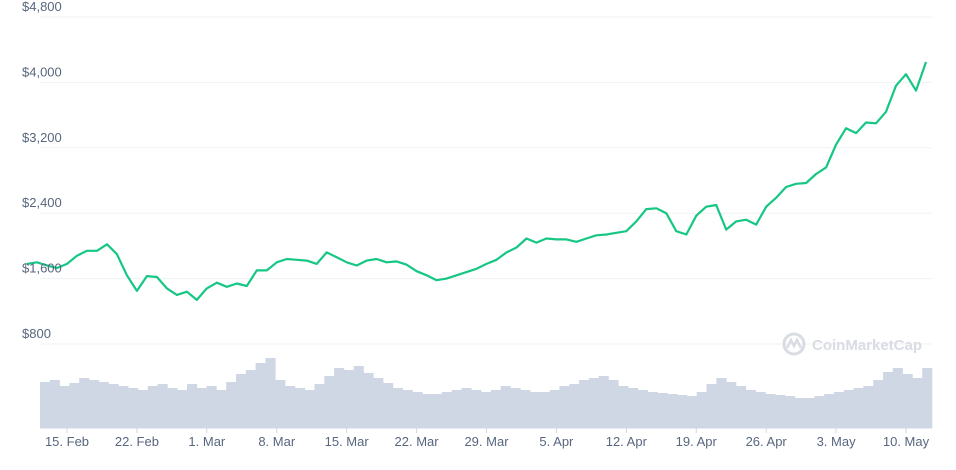  I want to click on watermark-text: CoinMarketCap, so click(867, 345).